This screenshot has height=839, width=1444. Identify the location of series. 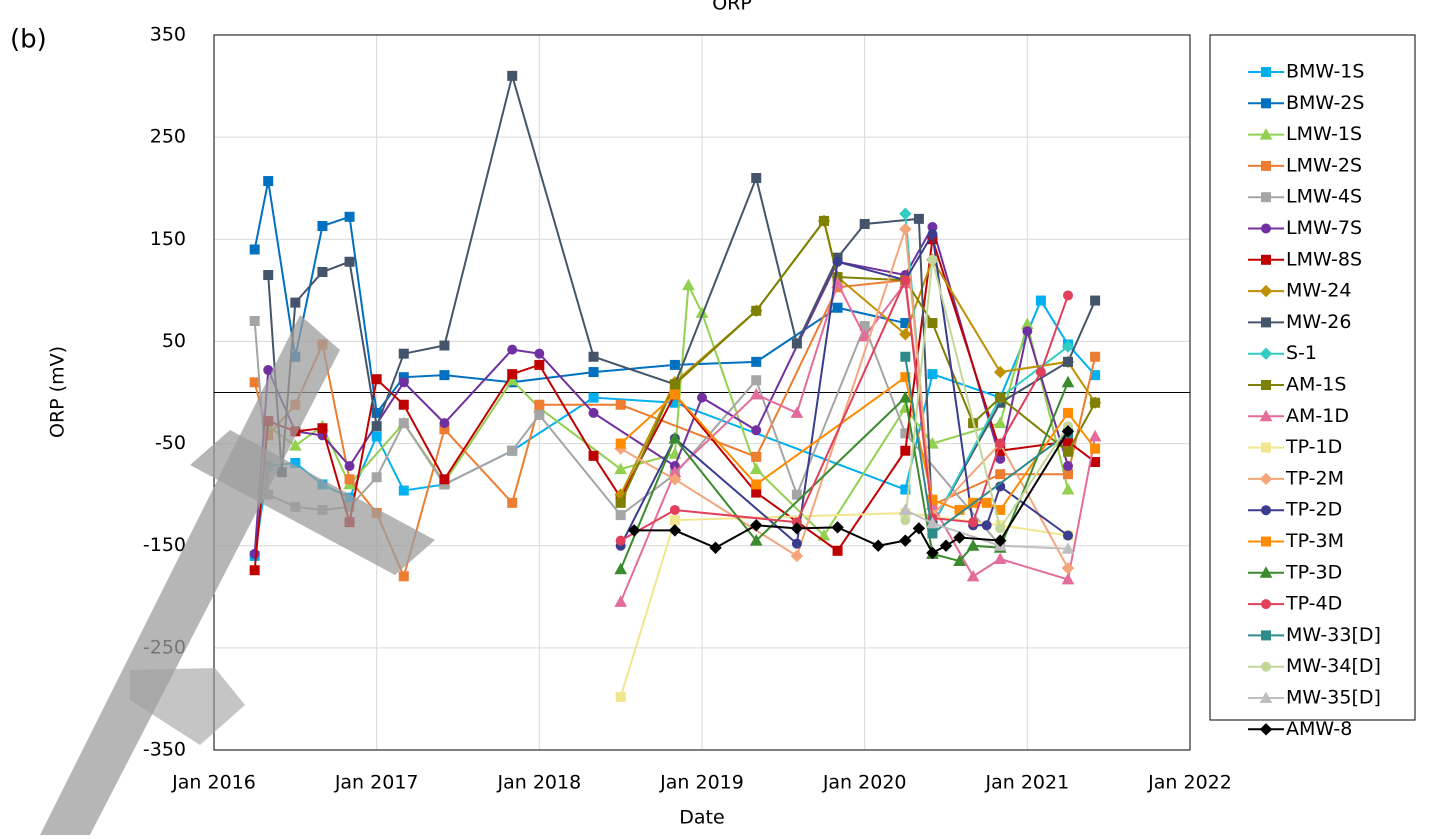
(858, 441).